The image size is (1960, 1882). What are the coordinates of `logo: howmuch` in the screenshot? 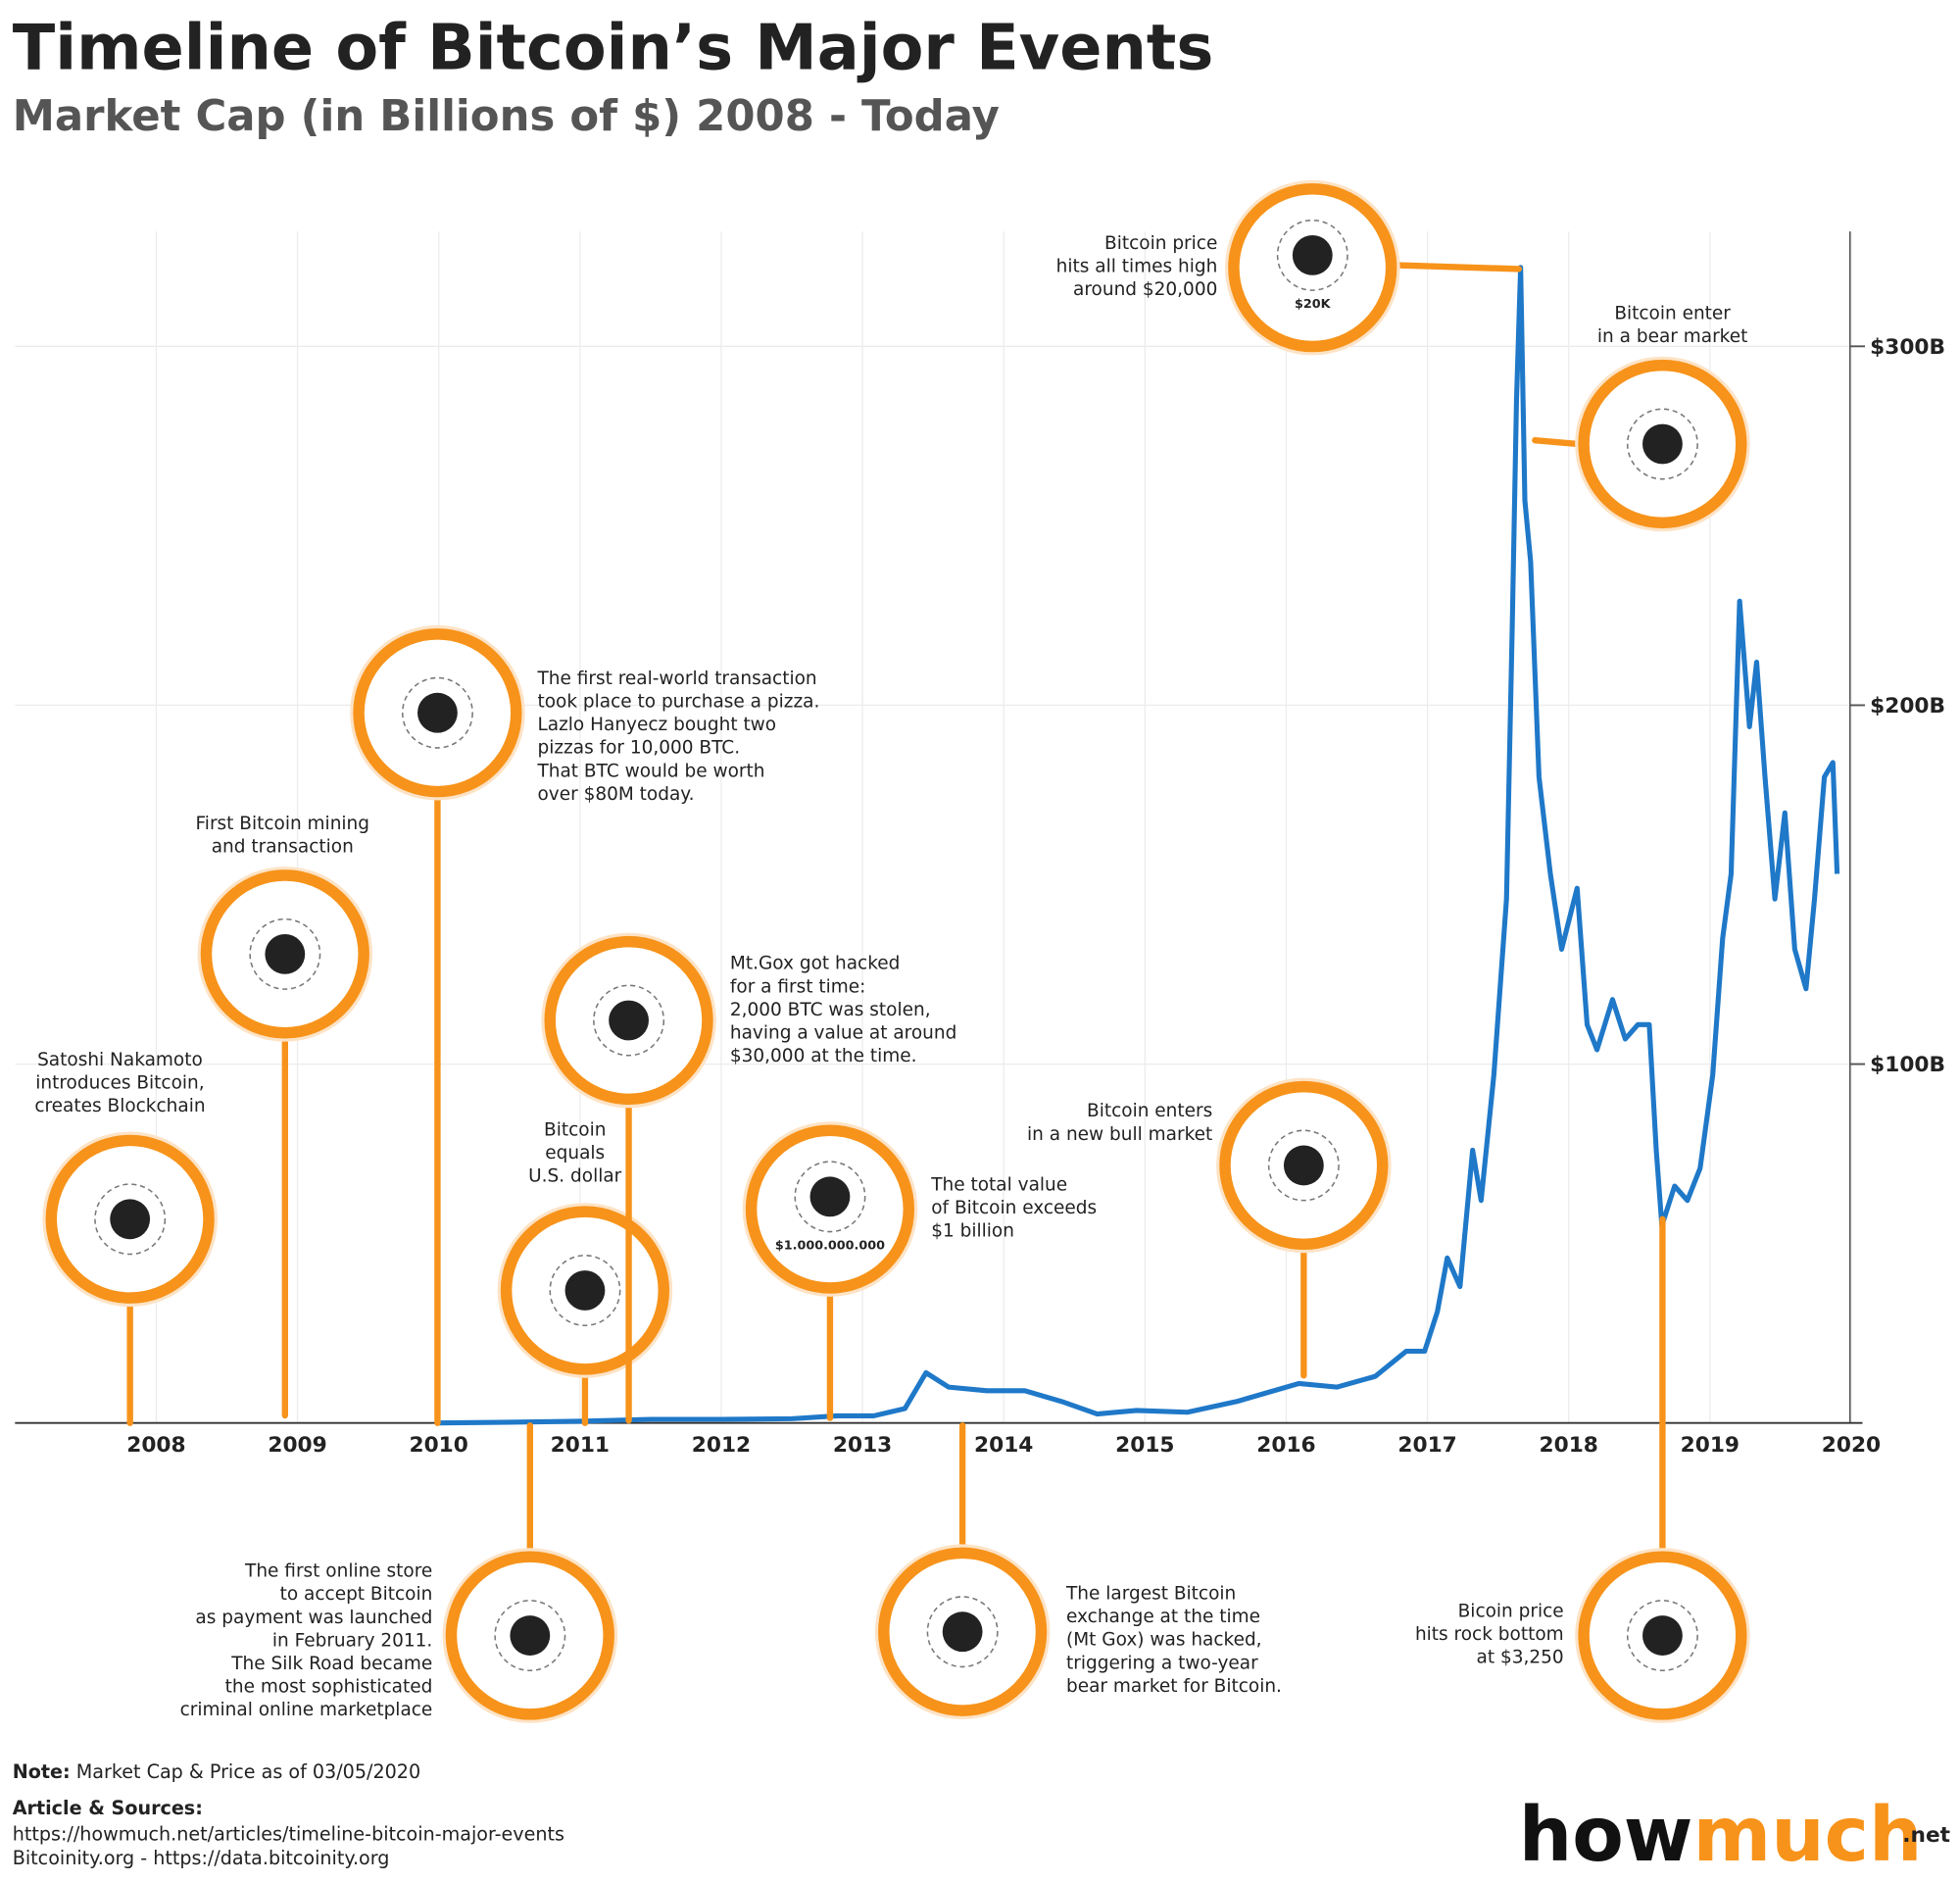 It's located at (1721, 1836).